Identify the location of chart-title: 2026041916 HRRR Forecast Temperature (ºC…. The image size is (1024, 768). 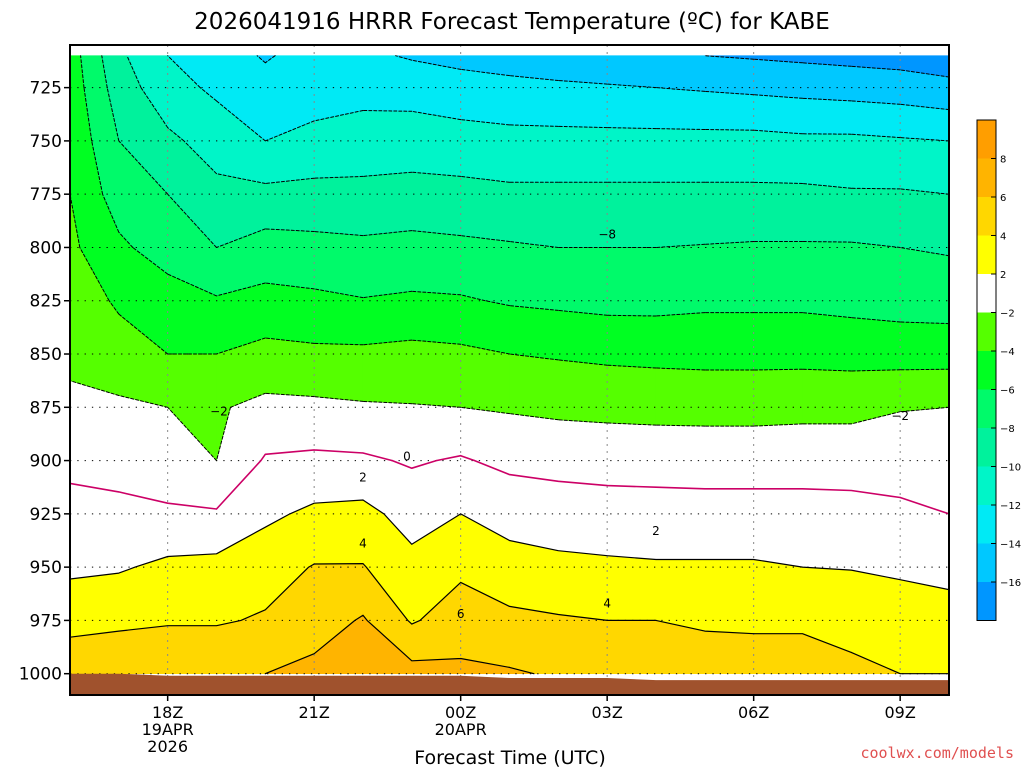
(512, 22).